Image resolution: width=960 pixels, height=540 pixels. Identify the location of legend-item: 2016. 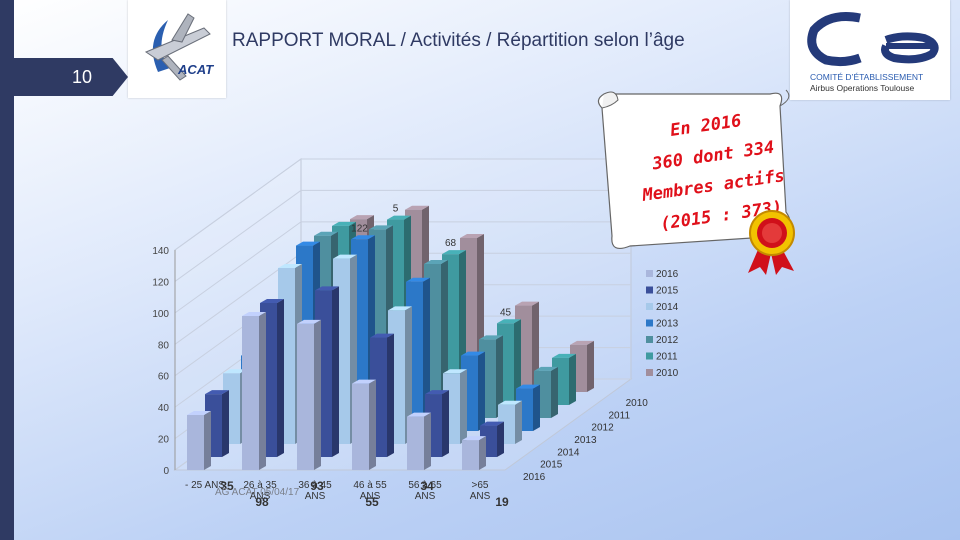
(662, 274).